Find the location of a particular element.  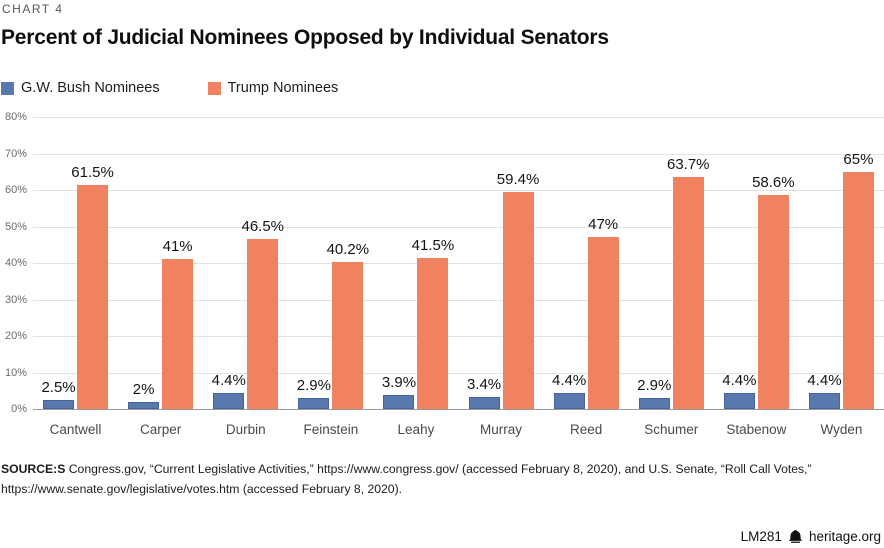

trump-value-label: 47% is located at coordinates (603, 225).